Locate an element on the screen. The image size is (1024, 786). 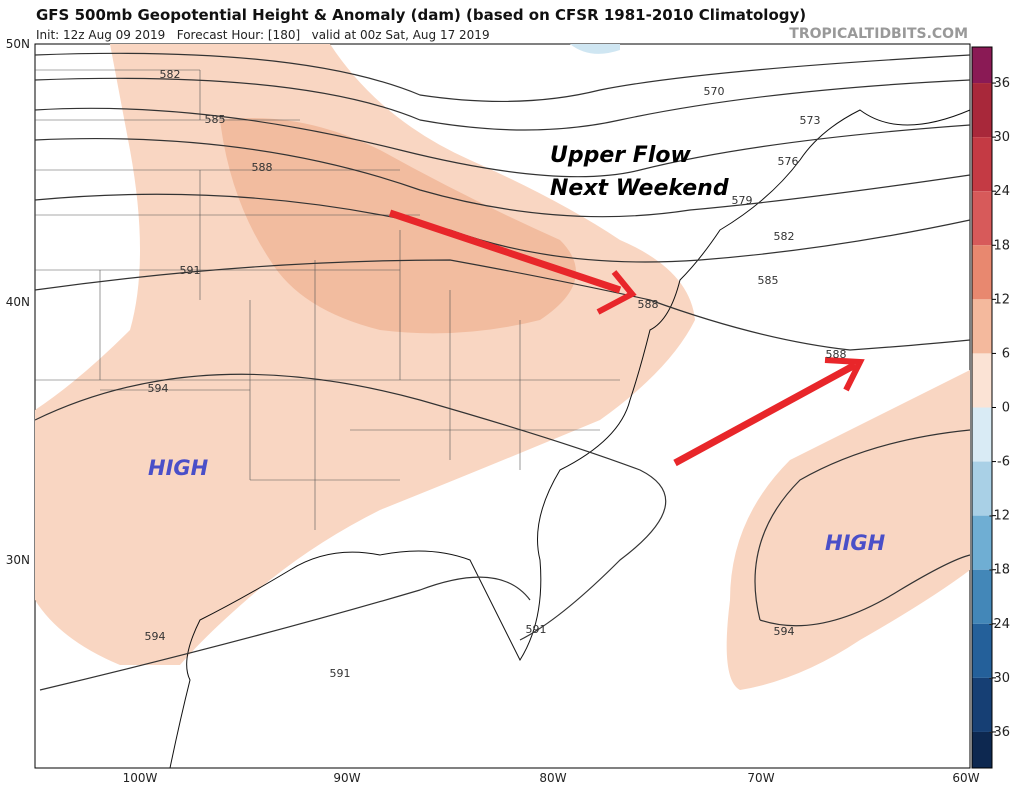
lon-label: 80W is located at coordinates (552, 778).